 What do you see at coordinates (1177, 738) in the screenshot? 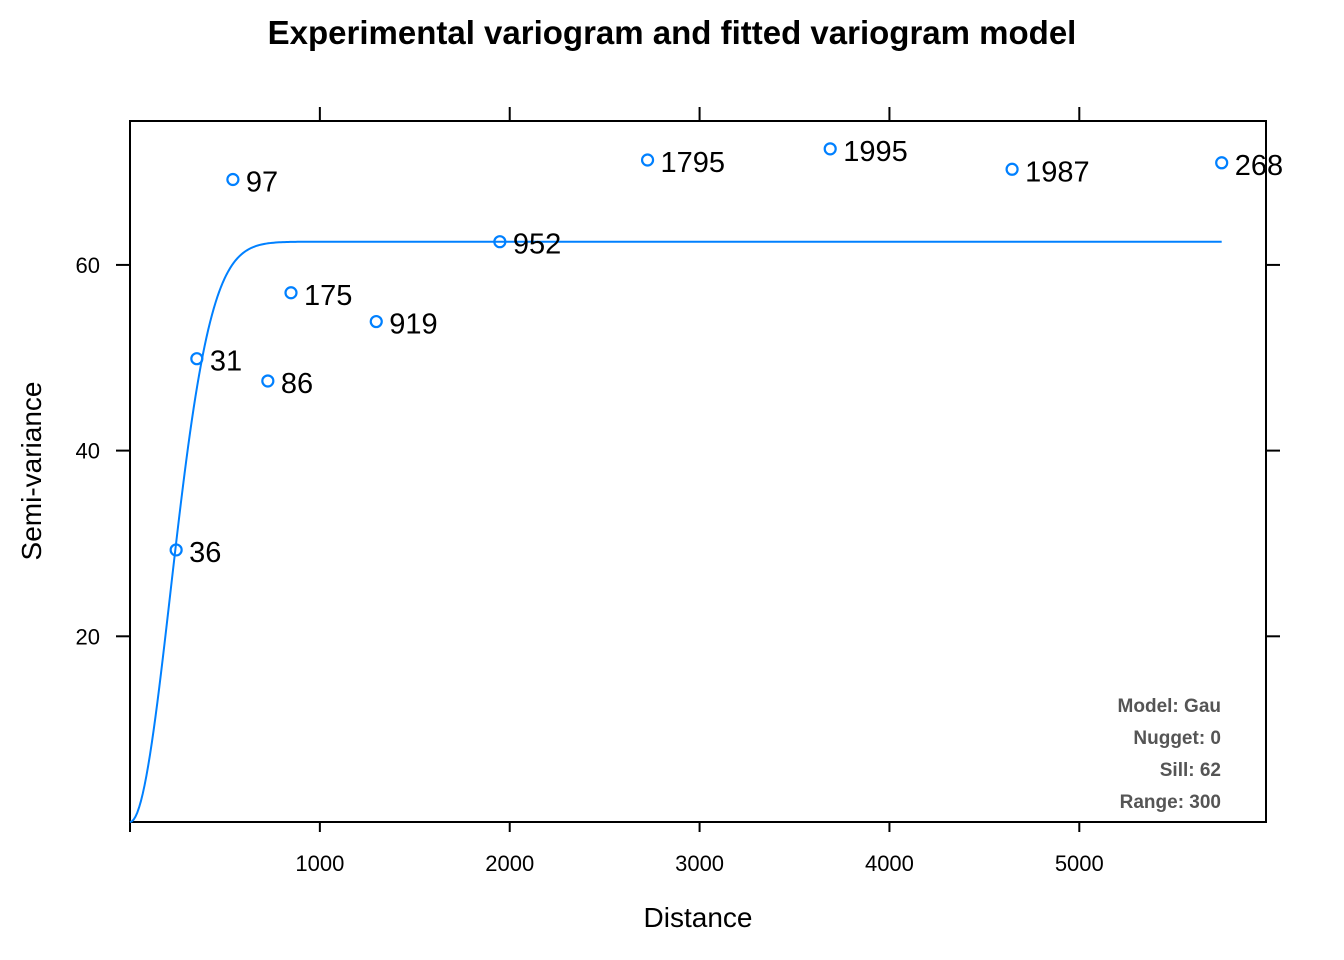
I see `model-info-nugget: Nugget: 0` at bounding box center [1177, 738].